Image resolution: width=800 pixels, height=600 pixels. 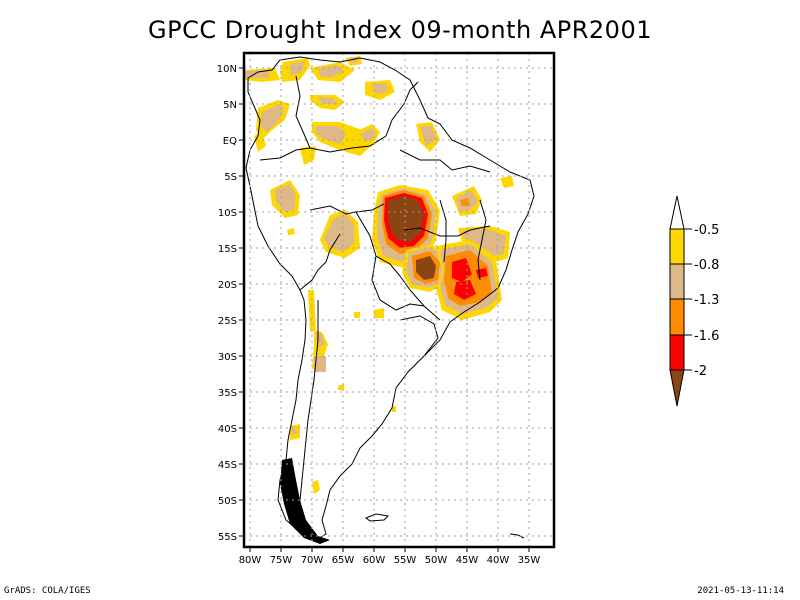 What do you see at coordinates (706, 265) in the screenshot?
I see `colorbar-label: -0.8` at bounding box center [706, 265].